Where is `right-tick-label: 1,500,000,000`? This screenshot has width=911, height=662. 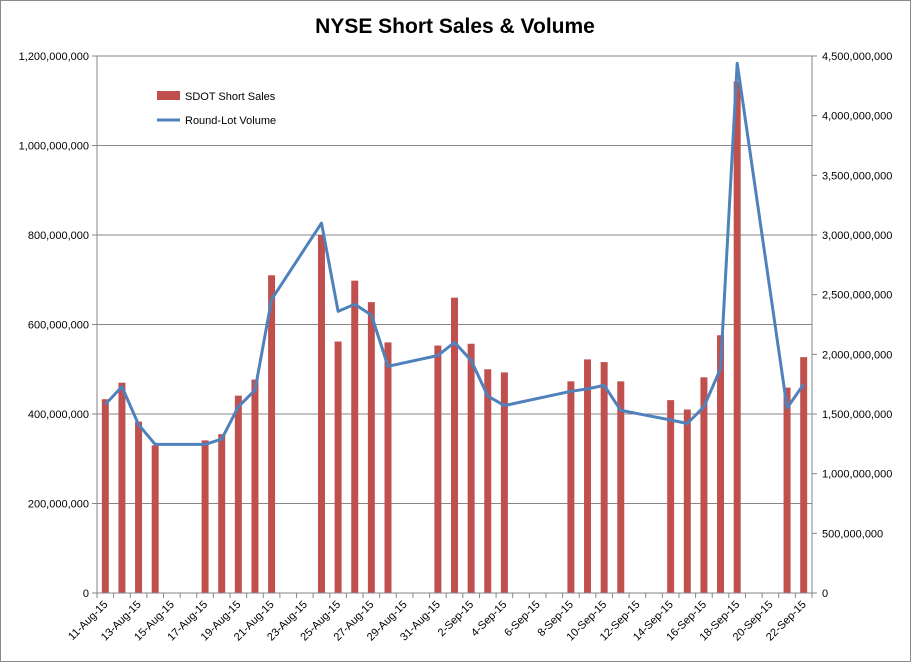
right-tick-label: 1,500,000,000 is located at coordinates (857, 415).